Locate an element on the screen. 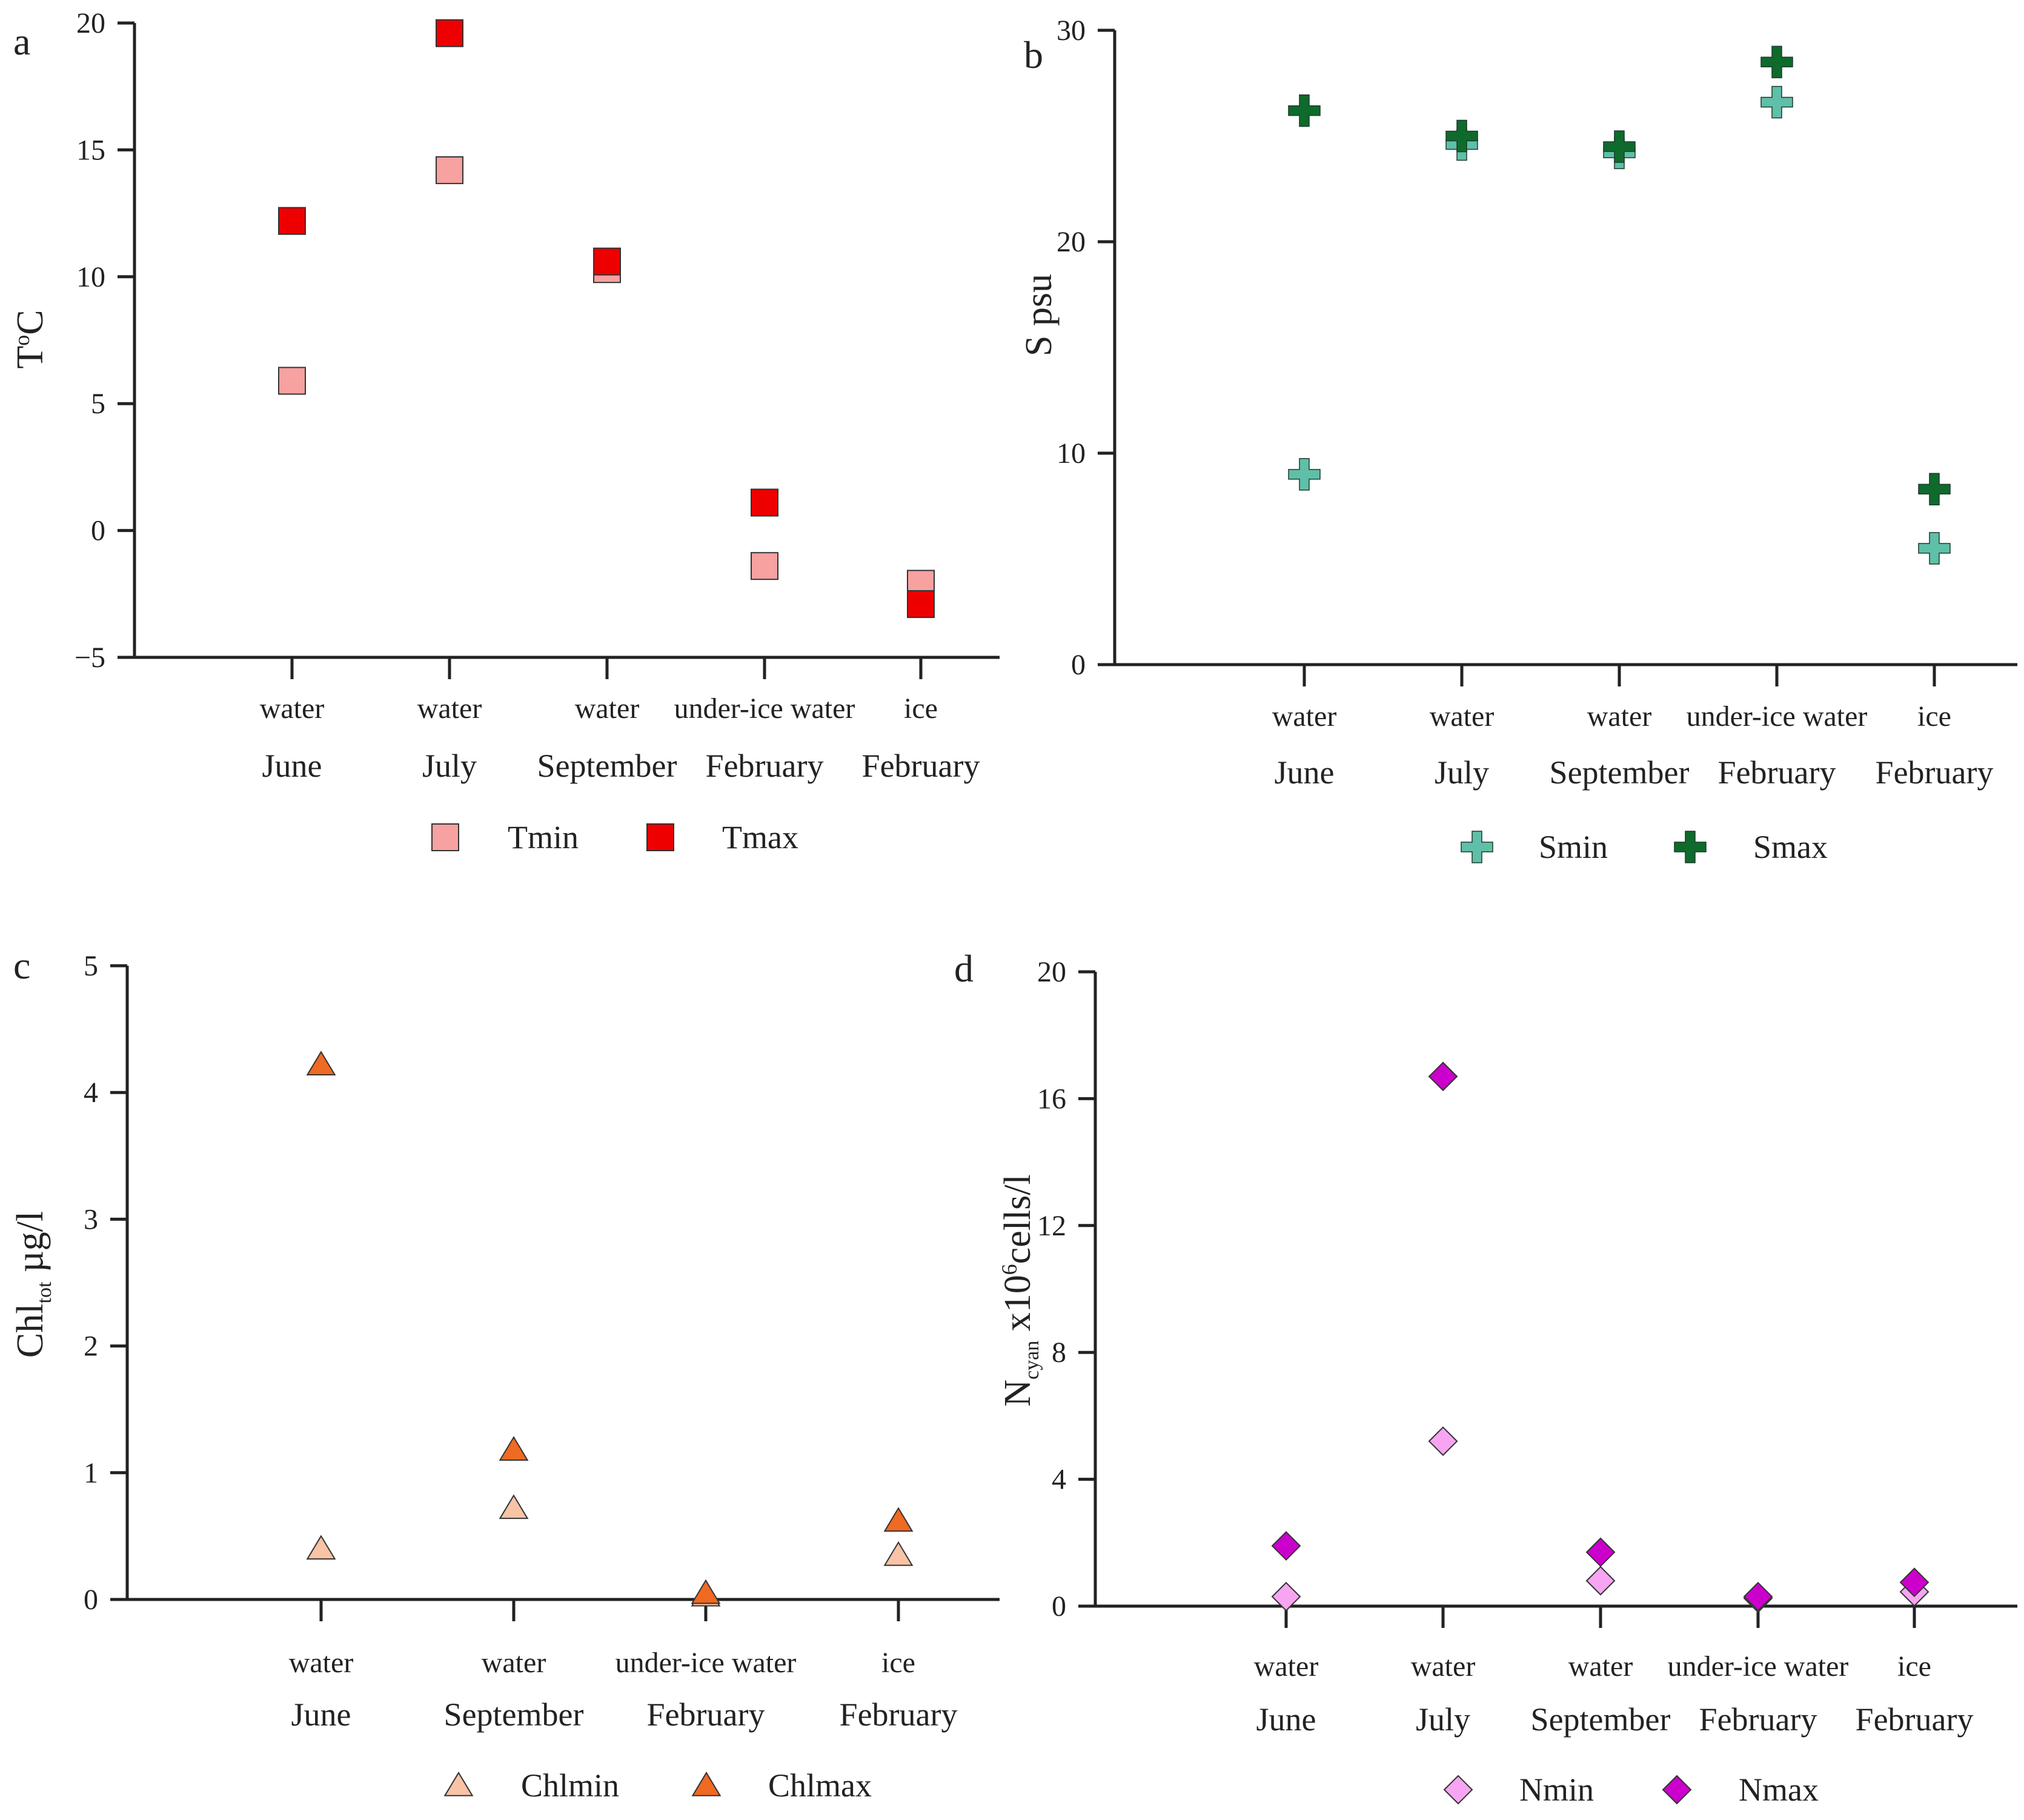 This screenshot has height=1820, width=2024. legend-marker-nmax is located at coordinates (1677, 1790).